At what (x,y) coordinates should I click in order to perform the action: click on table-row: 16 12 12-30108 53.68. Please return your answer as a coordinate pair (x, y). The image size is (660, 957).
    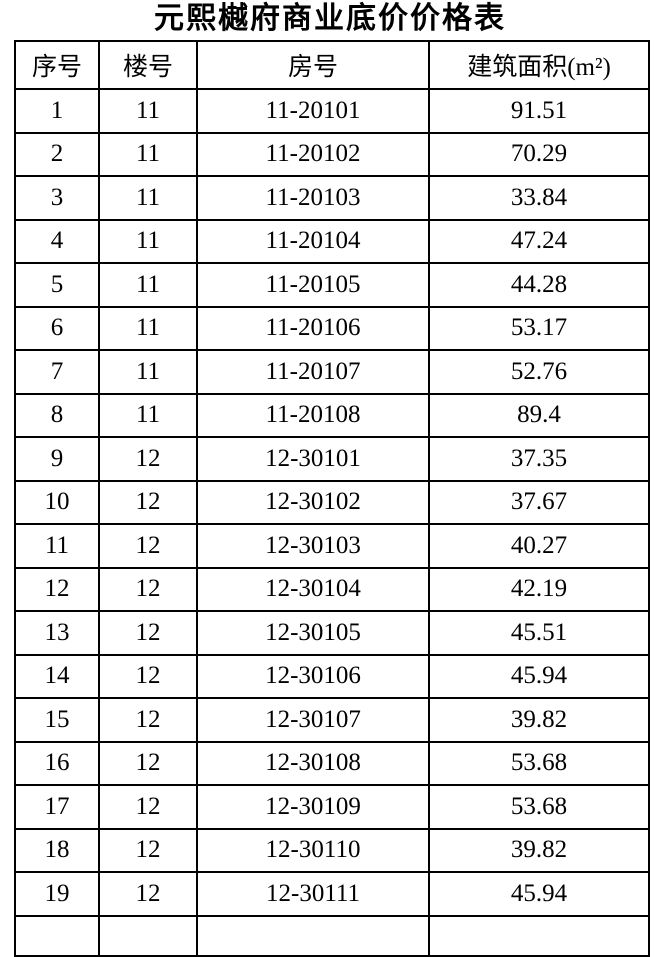
    Looking at the image, I should click on (332, 763).